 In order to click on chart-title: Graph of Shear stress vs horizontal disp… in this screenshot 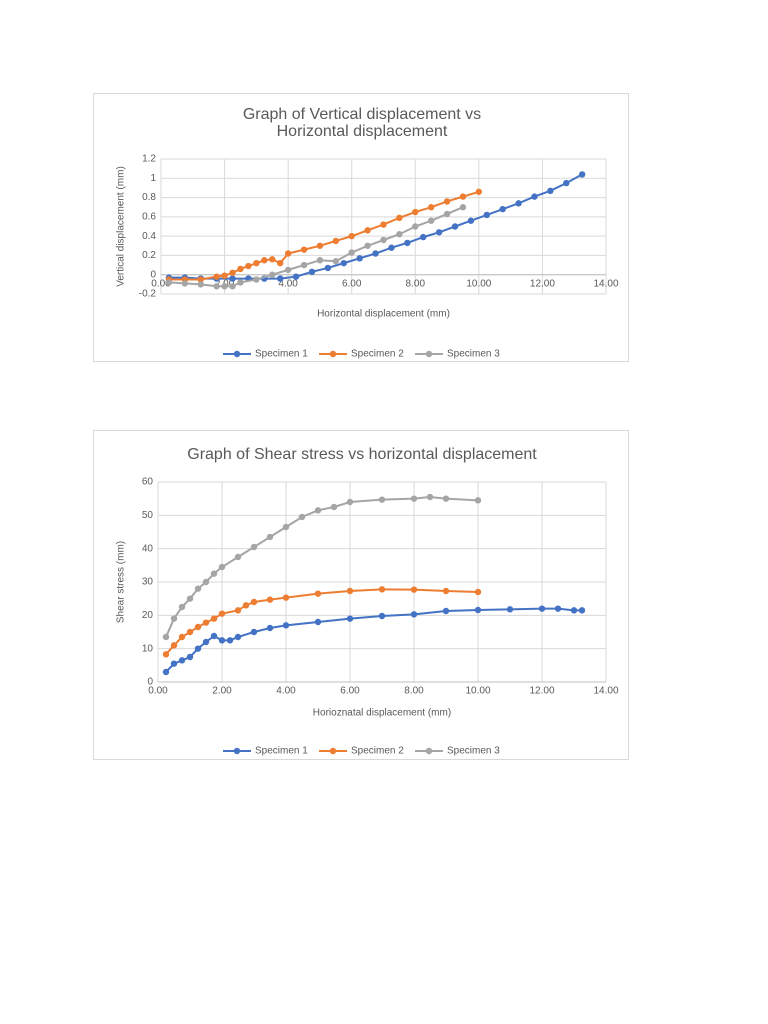, I will do `click(362, 454)`.